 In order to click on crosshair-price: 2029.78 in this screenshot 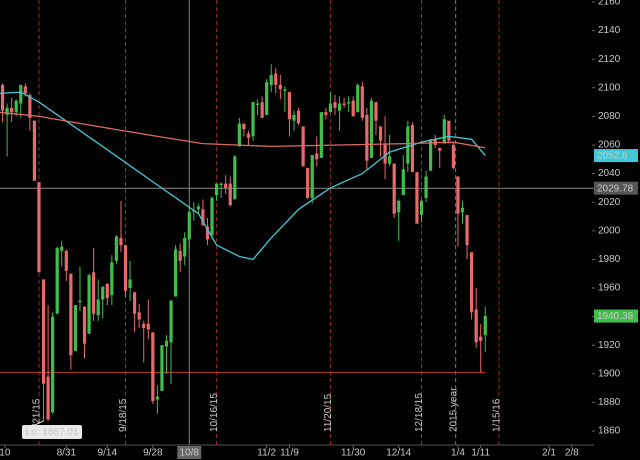, I will do `click(615, 188)`.